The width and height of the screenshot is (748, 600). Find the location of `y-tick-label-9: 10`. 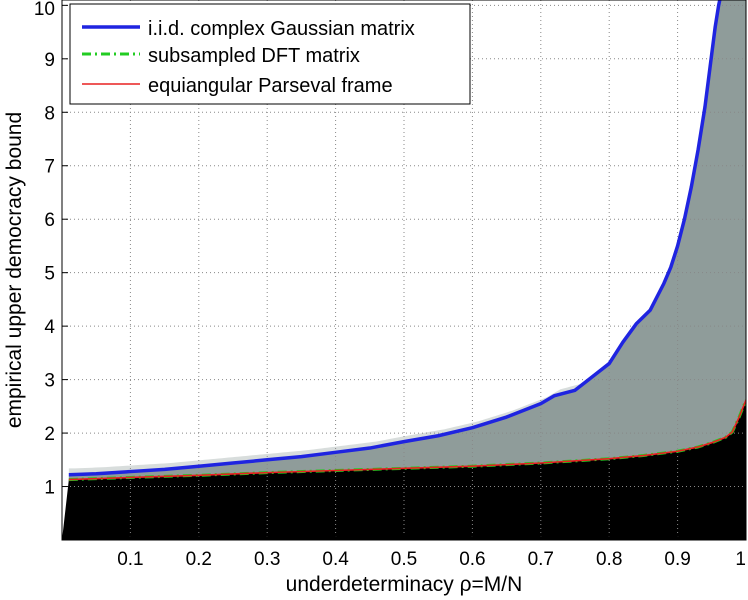

y-tick-label-9: 10 is located at coordinates (44, 10).